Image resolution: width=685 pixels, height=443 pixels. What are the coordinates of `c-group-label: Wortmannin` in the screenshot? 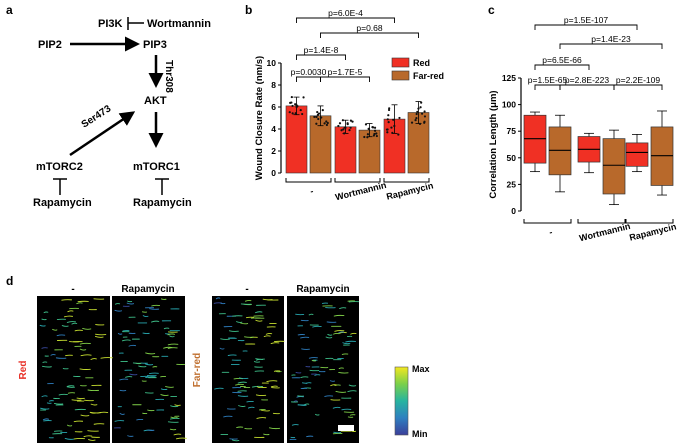 It's located at (604, 232).